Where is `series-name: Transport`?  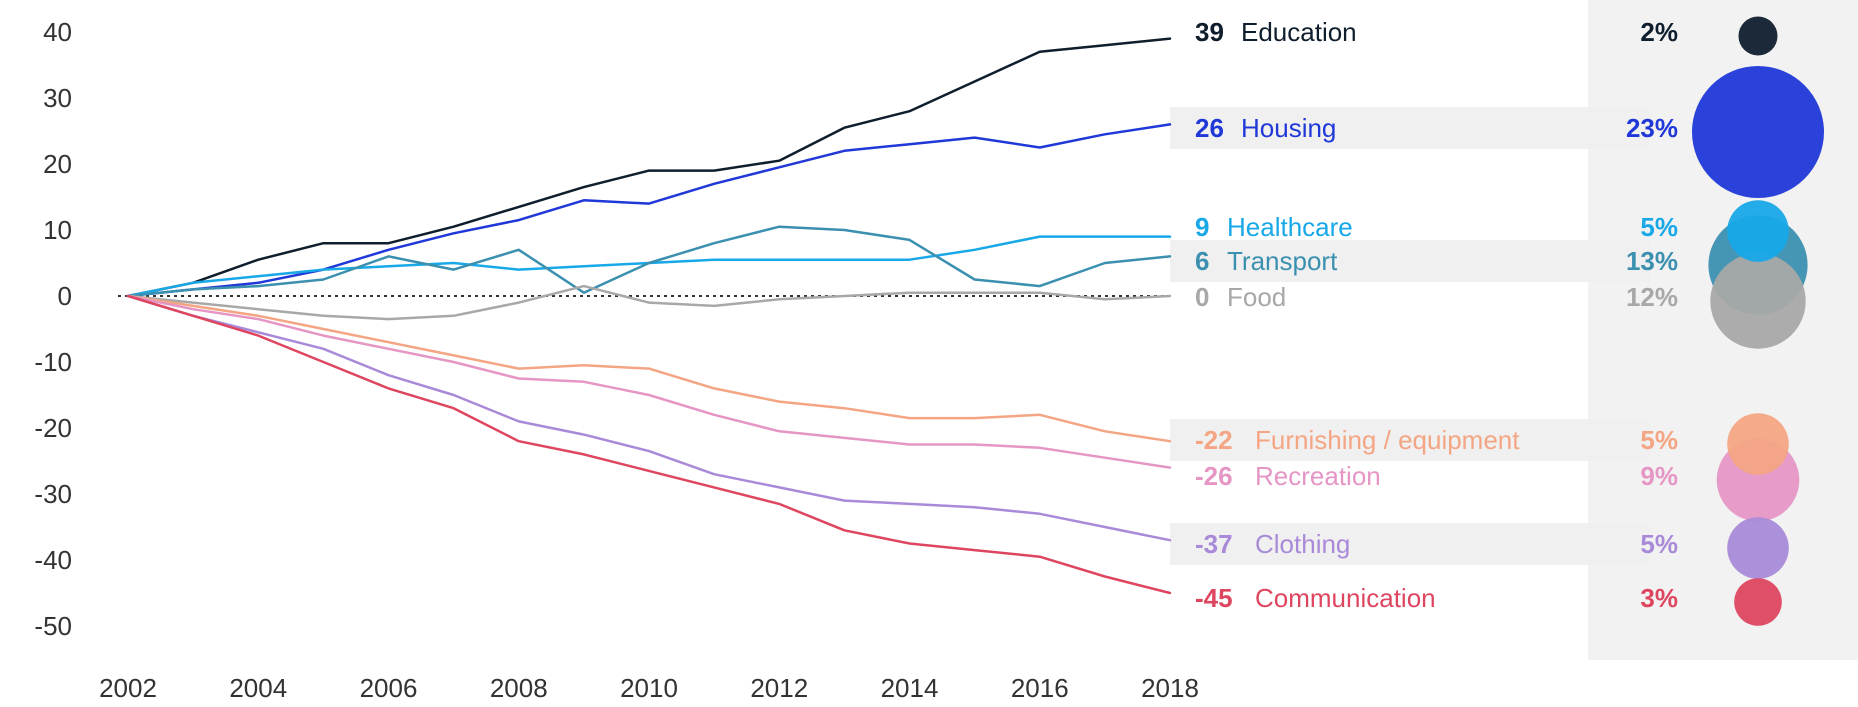
series-name: Transport is located at coordinates (1282, 261).